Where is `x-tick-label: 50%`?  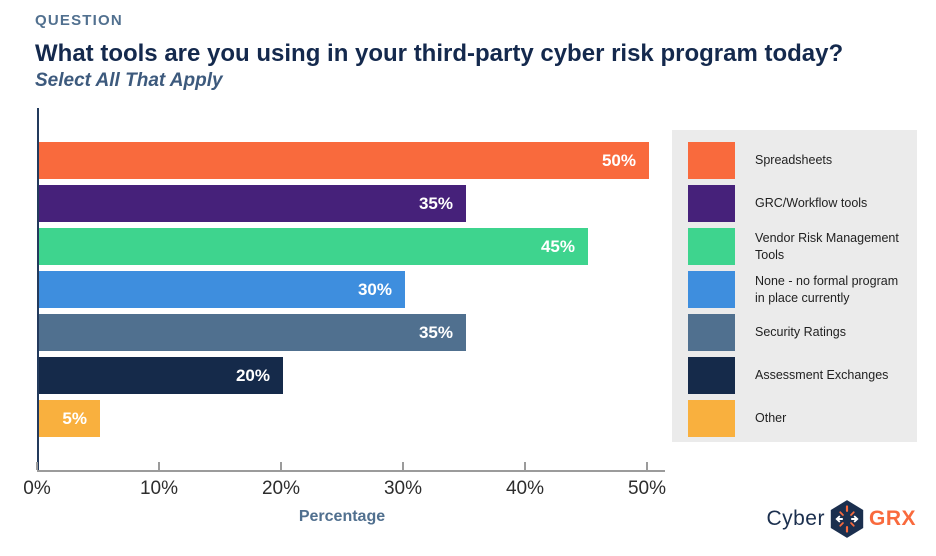 x-tick-label: 50% is located at coordinates (647, 488).